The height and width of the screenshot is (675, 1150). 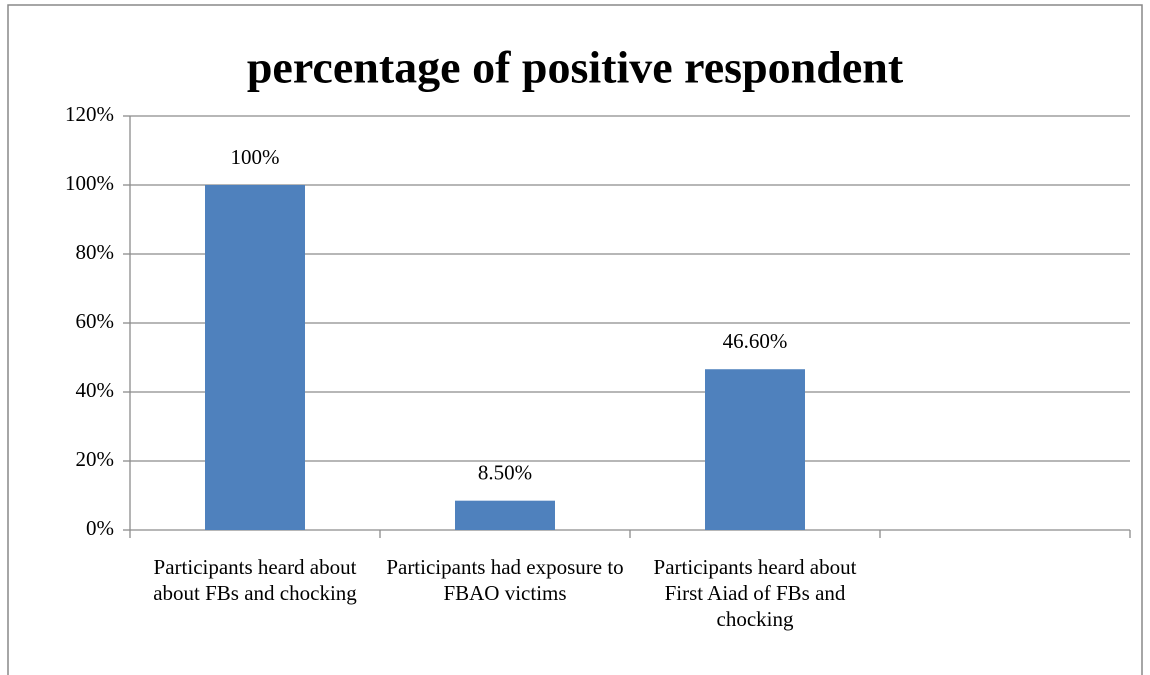 What do you see at coordinates (89, 183) in the screenshot?
I see `y-tick-label: 100%` at bounding box center [89, 183].